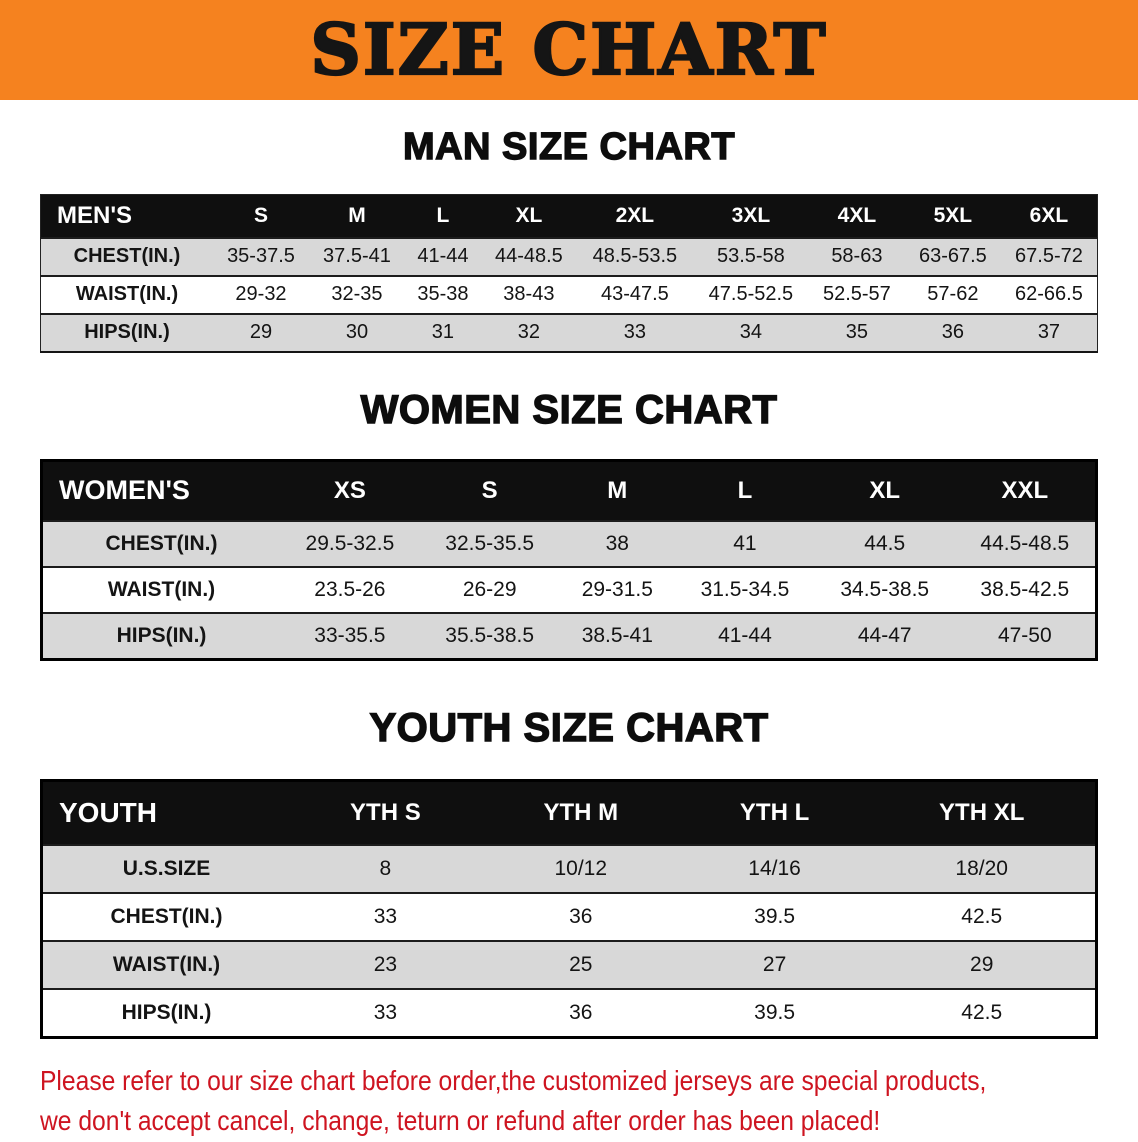 This screenshot has height=1142, width=1138. What do you see at coordinates (165, 812) in the screenshot?
I see `table-corner-label: YOUTH` at bounding box center [165, 812].